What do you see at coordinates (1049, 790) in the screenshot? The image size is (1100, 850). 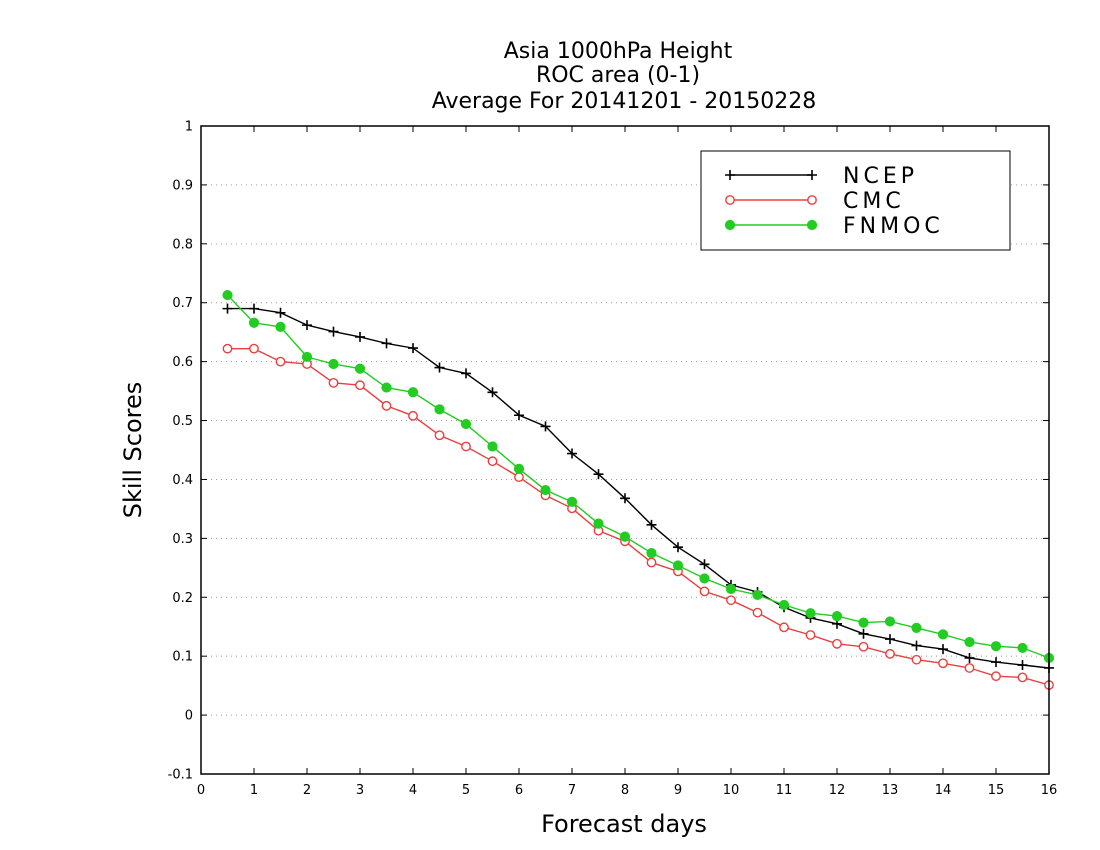 I see `x-tick-label: 16` at bounding box center [1049, 790].